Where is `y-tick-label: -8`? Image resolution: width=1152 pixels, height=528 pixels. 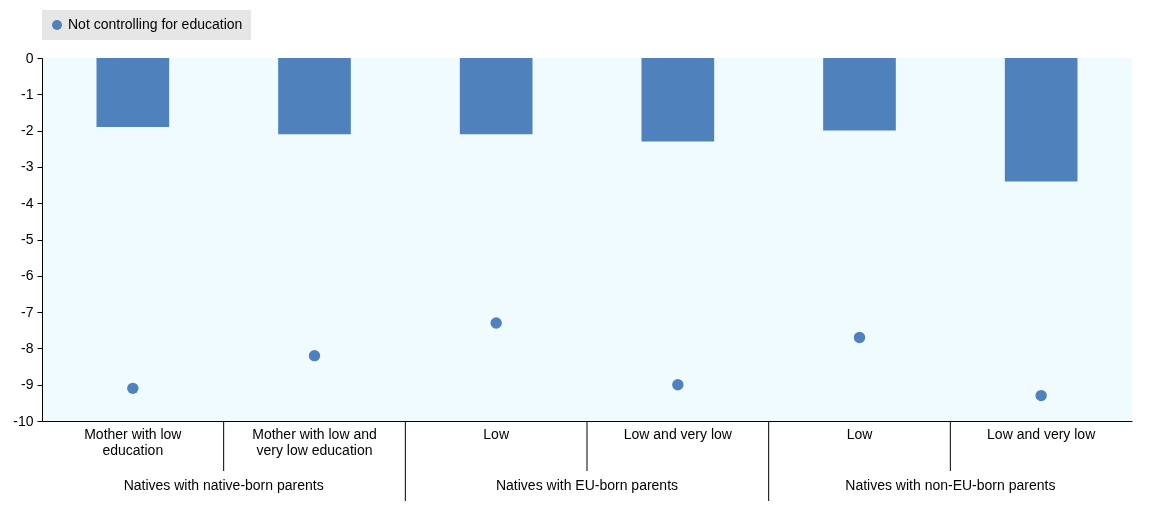 y-tick-label: -8 is located at coordinates (27, 347).